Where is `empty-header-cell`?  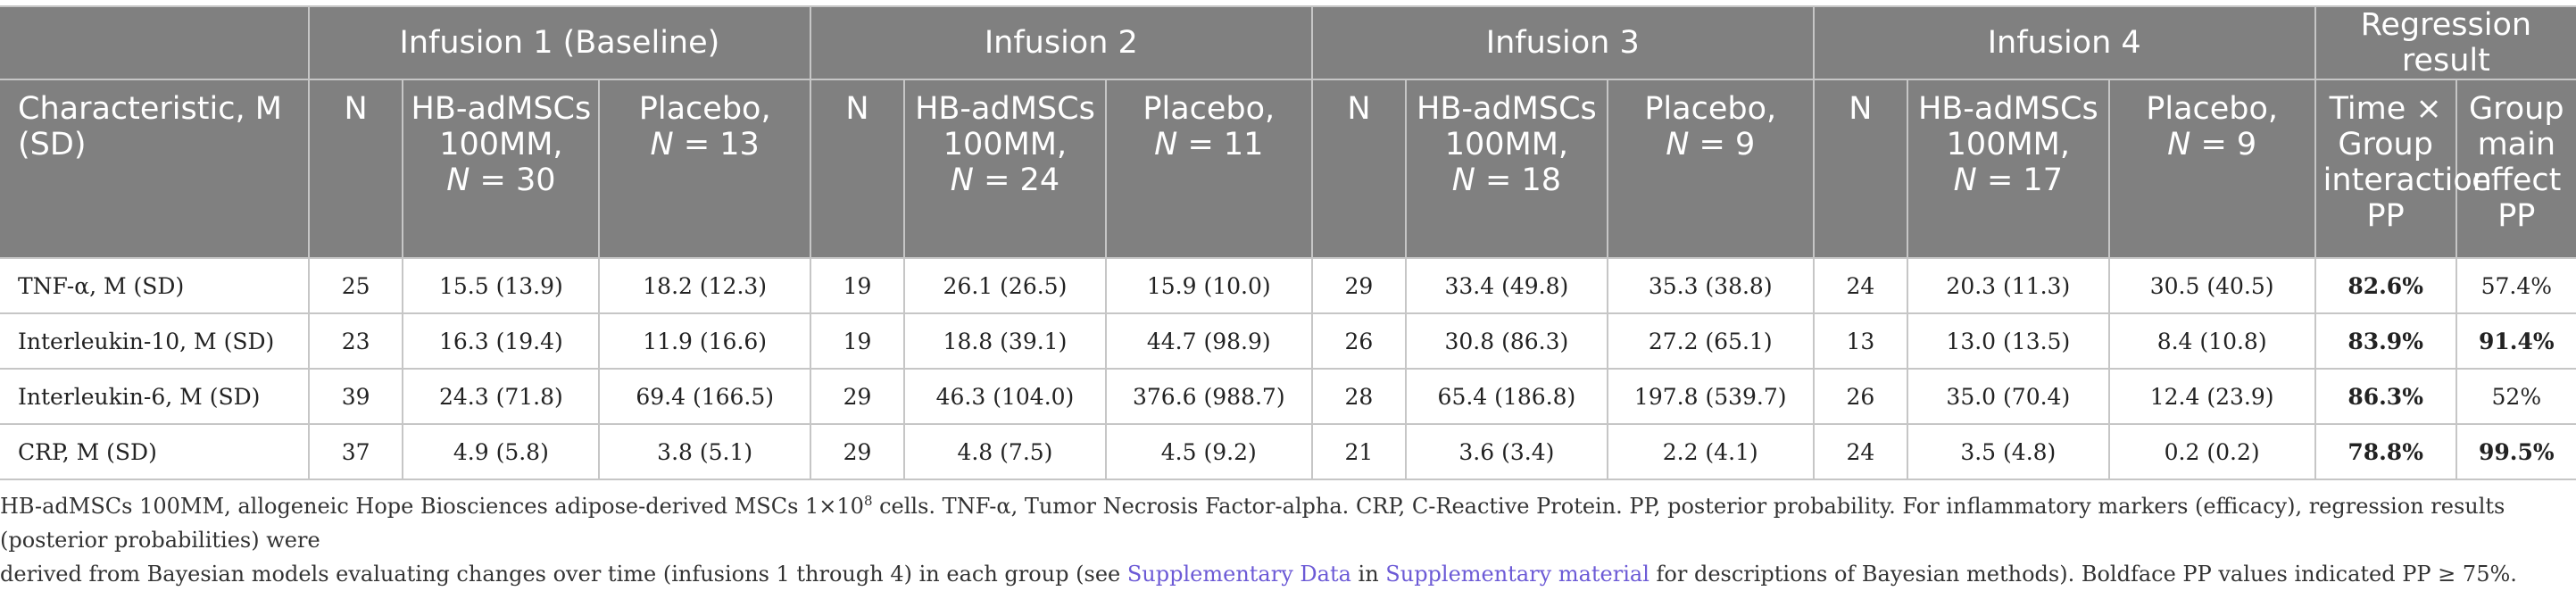 empty-header-cell is located at coordinates (155, 42).